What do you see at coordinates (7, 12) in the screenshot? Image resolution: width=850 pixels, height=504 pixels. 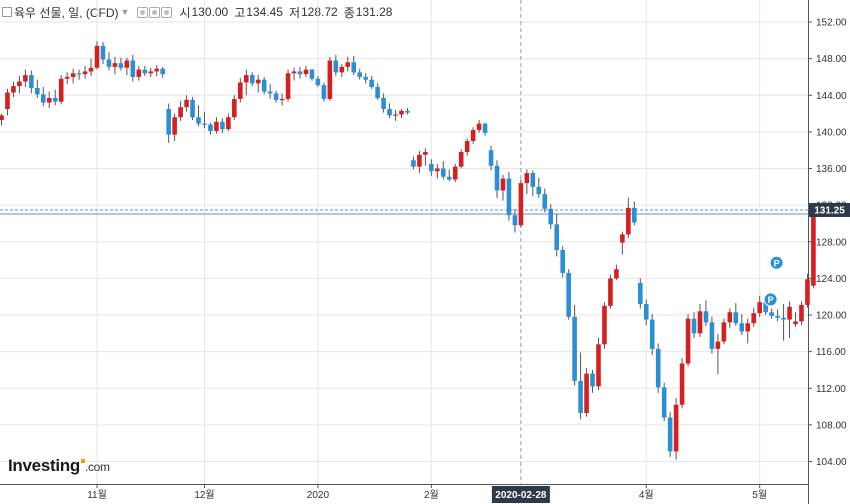 I see `collapse-icon` at bounding box center [7, 12].